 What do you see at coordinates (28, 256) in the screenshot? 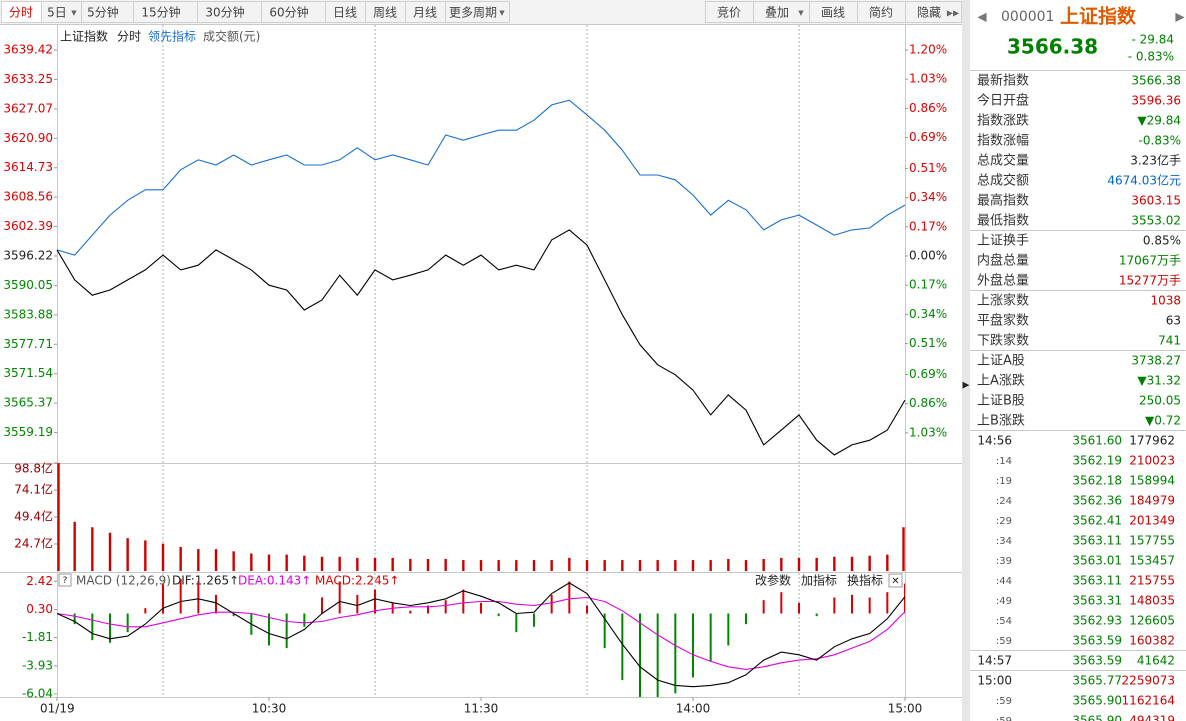
I see `y-tick-label: 3596.22` at bounding box center [28, 256].